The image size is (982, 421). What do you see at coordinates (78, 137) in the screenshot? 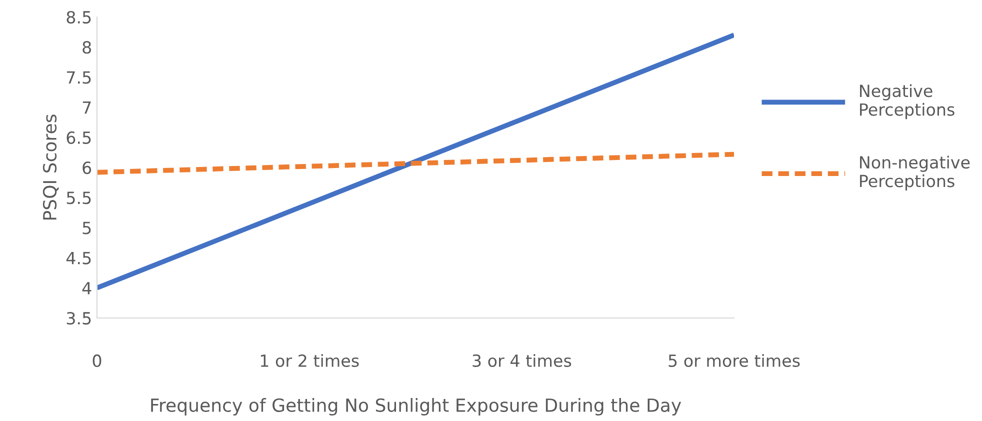
I see `y-tick-label: 6.5` at bounding box center [78, 137].